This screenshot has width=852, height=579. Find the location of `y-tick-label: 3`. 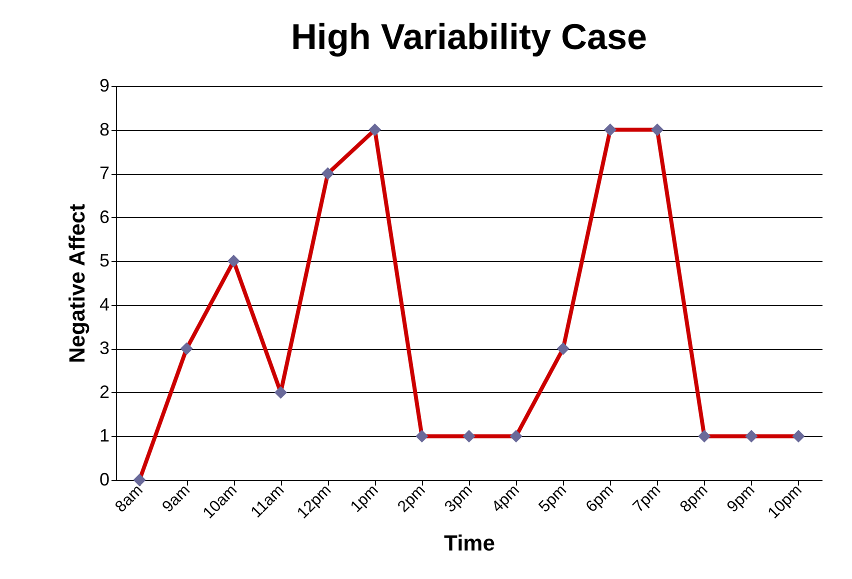

y-tick-label: 3 is located at coordinates (104, 348).